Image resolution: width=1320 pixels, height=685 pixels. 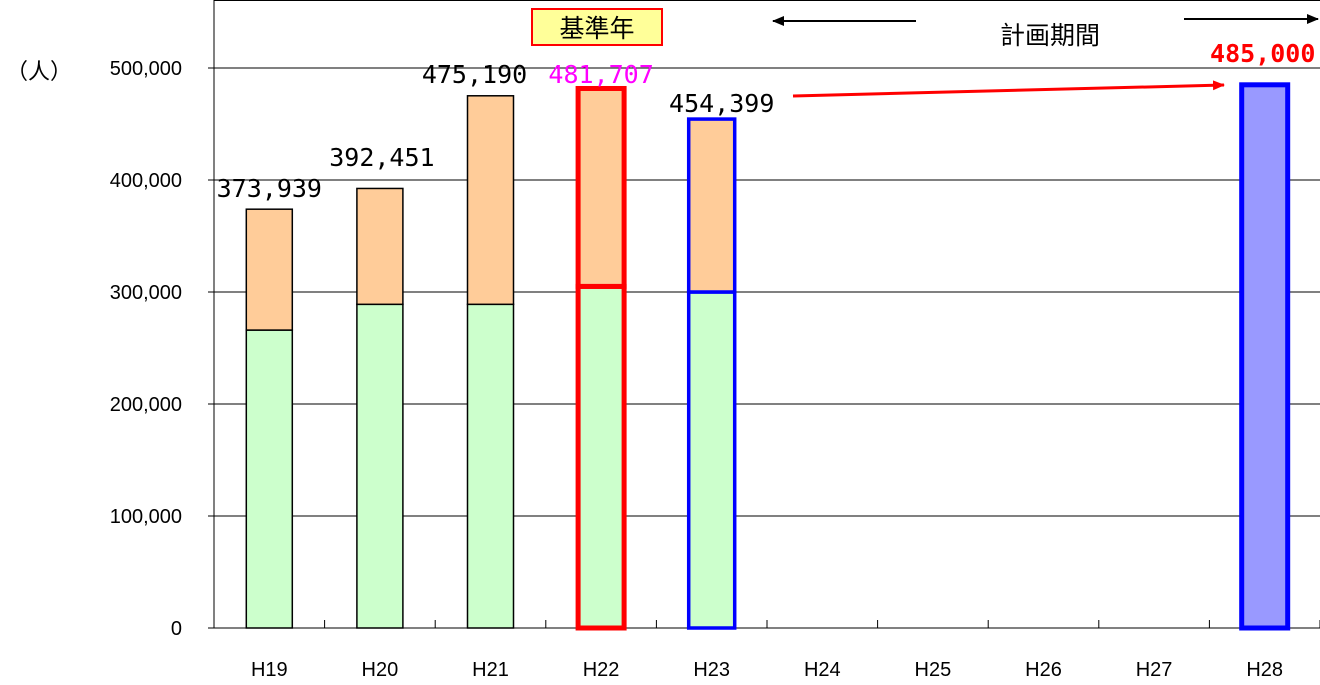 What do you see at coordinates (1264, 670) in the screenshot?
I see `x-tick-label: H28` at bounding box center [1264, 670].